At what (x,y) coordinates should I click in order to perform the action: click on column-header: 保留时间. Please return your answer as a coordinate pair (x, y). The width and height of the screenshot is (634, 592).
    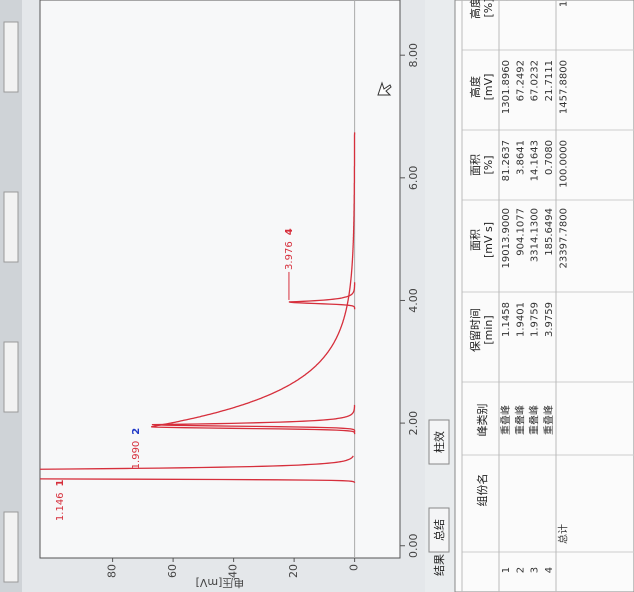
    Looking at the image, I should click on (475, 330).